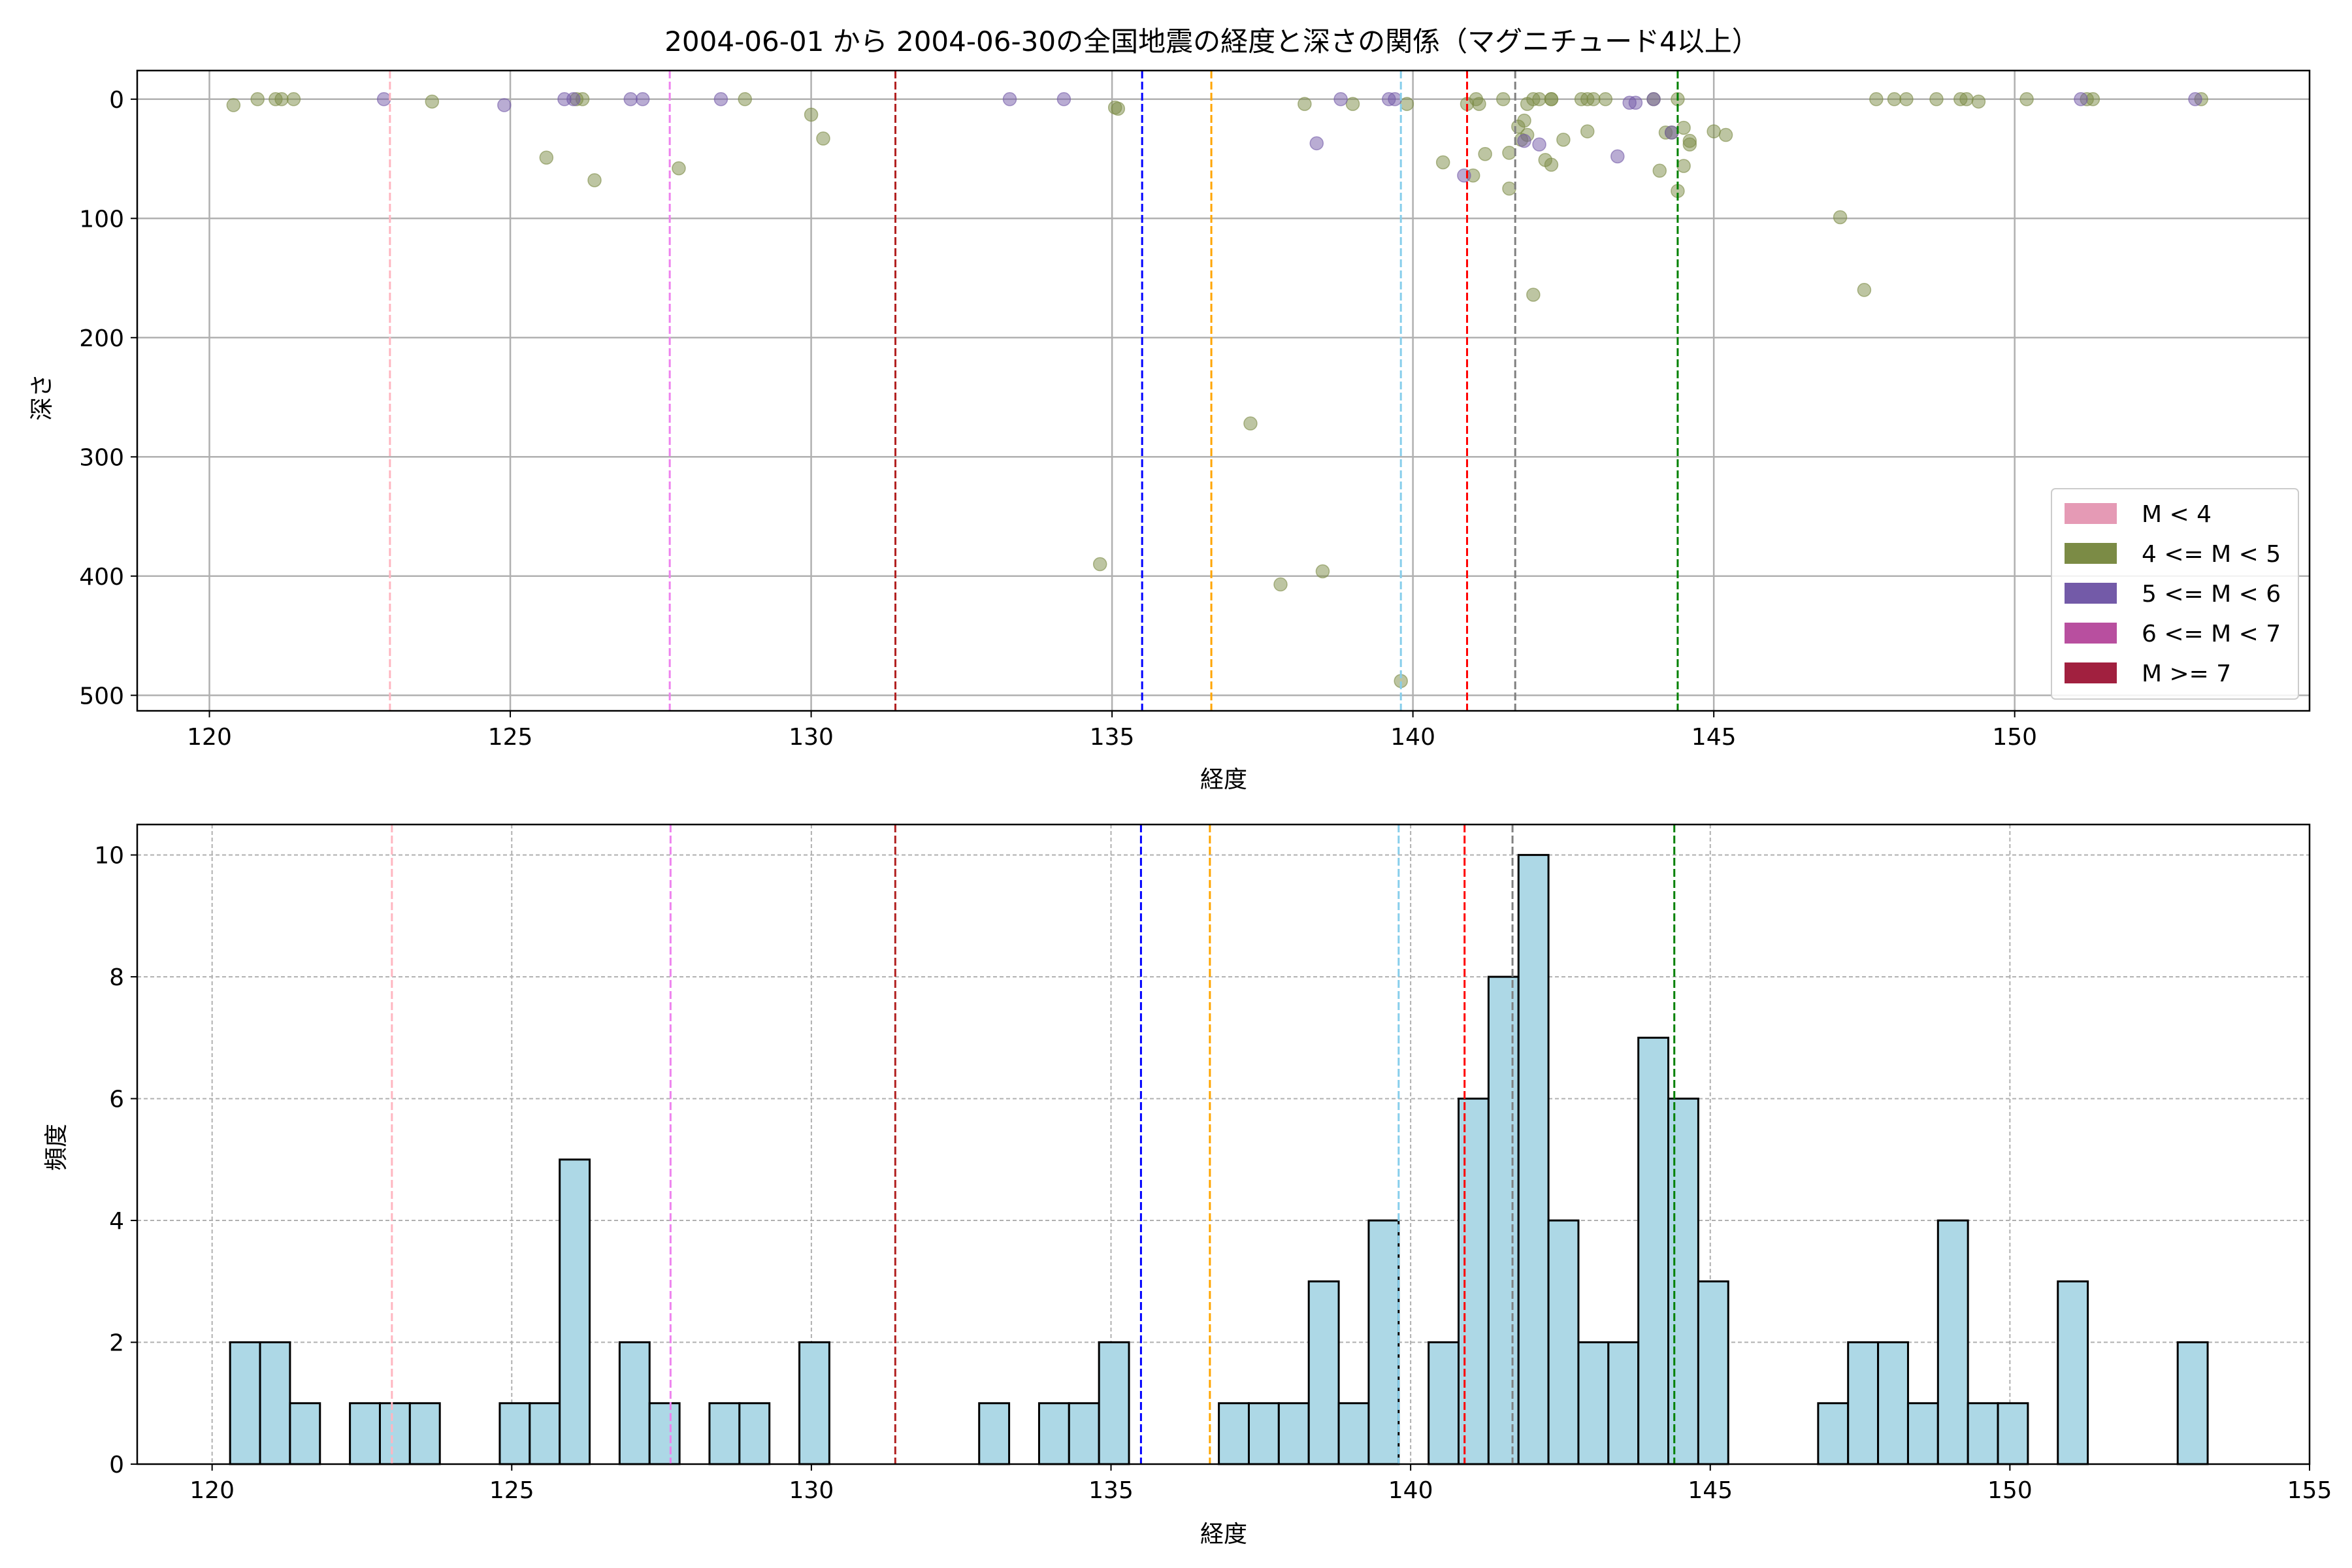  What do you see at coordinates (1111, 1490) in the screenshot?
I see `histogram-x-tick-label: 135` at bounding box center [1111, 1490].